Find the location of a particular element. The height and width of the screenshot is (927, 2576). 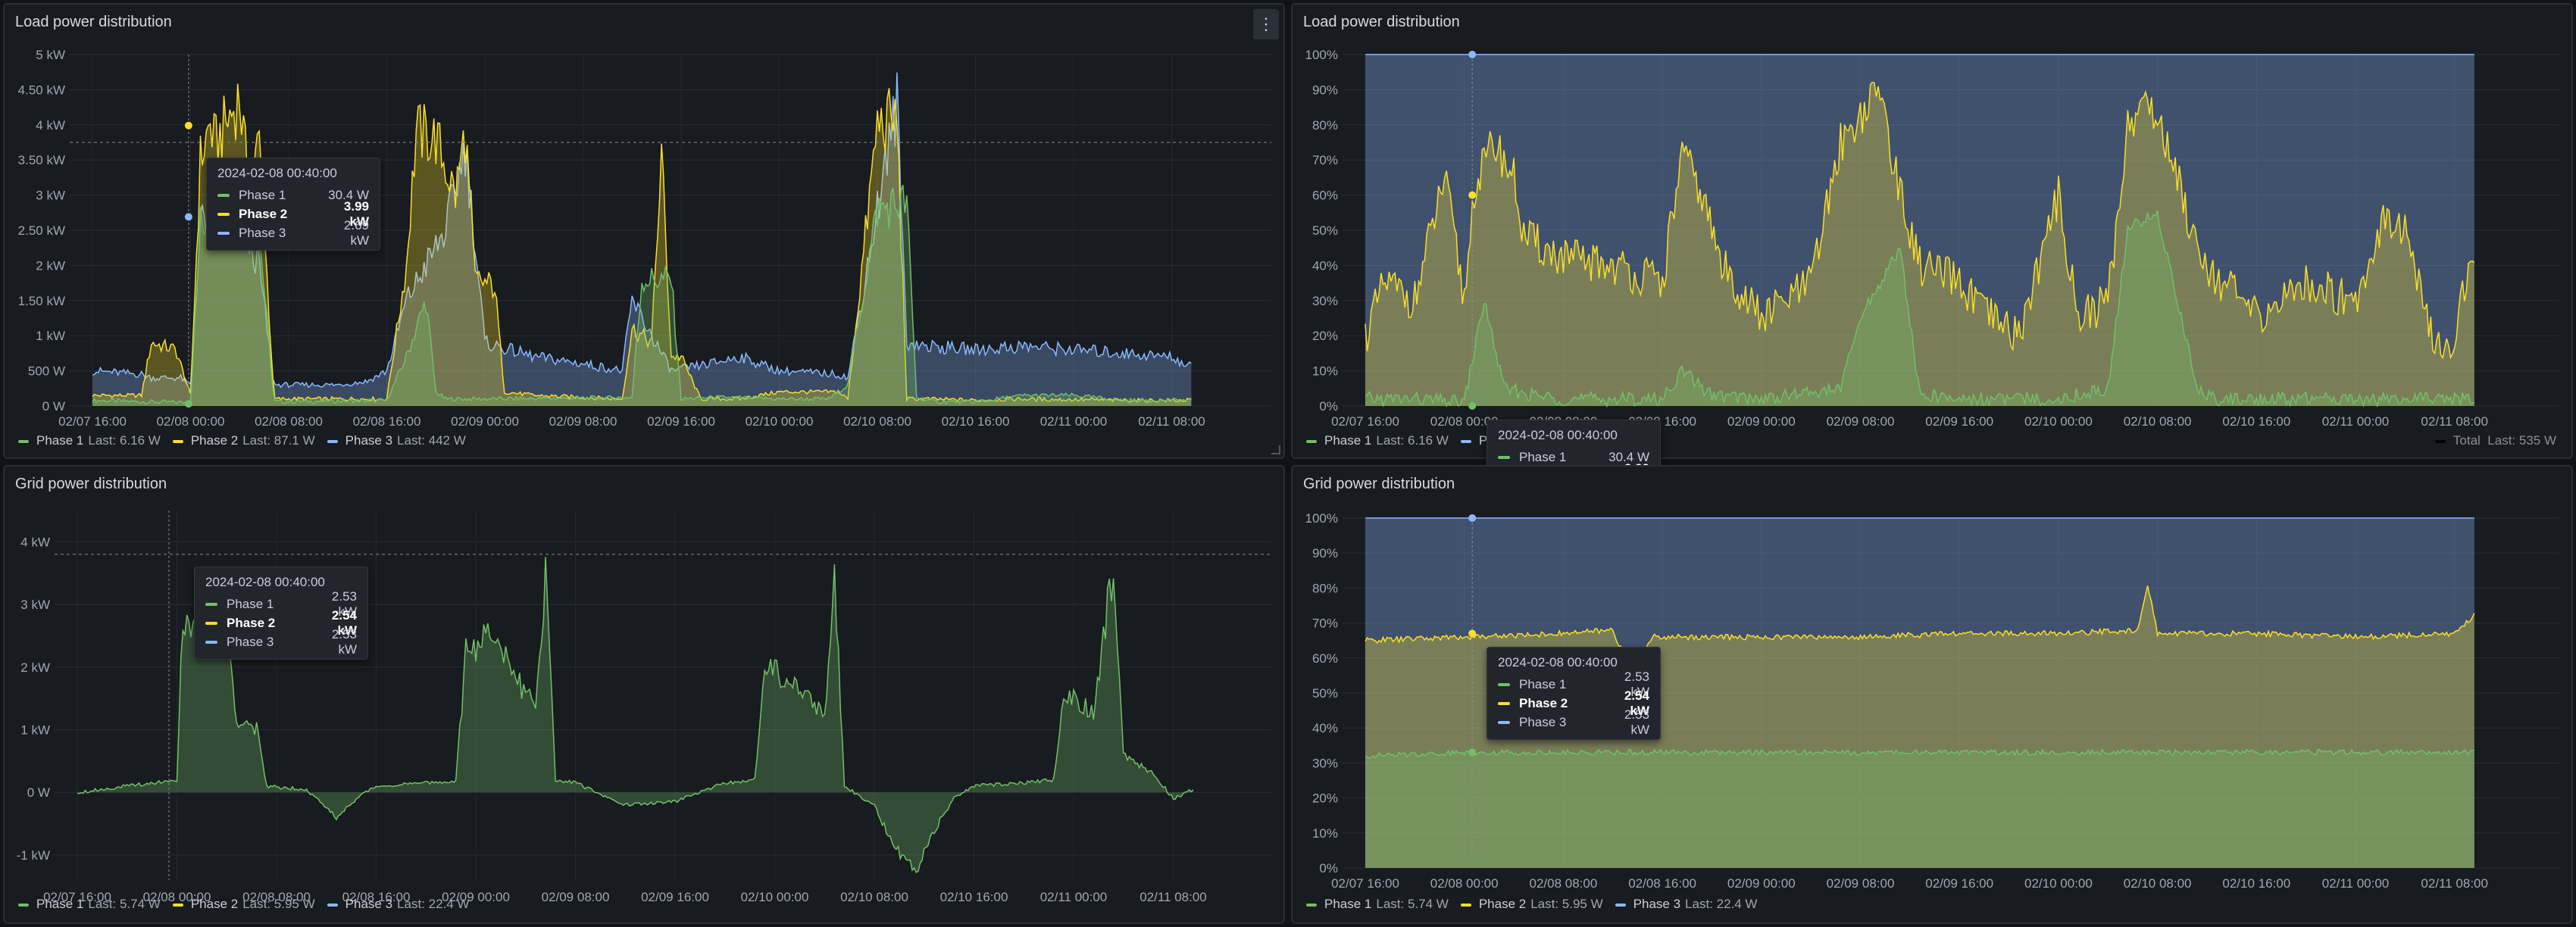

tooltip-value: 2.69 kW is located at coordinates (356, 232).